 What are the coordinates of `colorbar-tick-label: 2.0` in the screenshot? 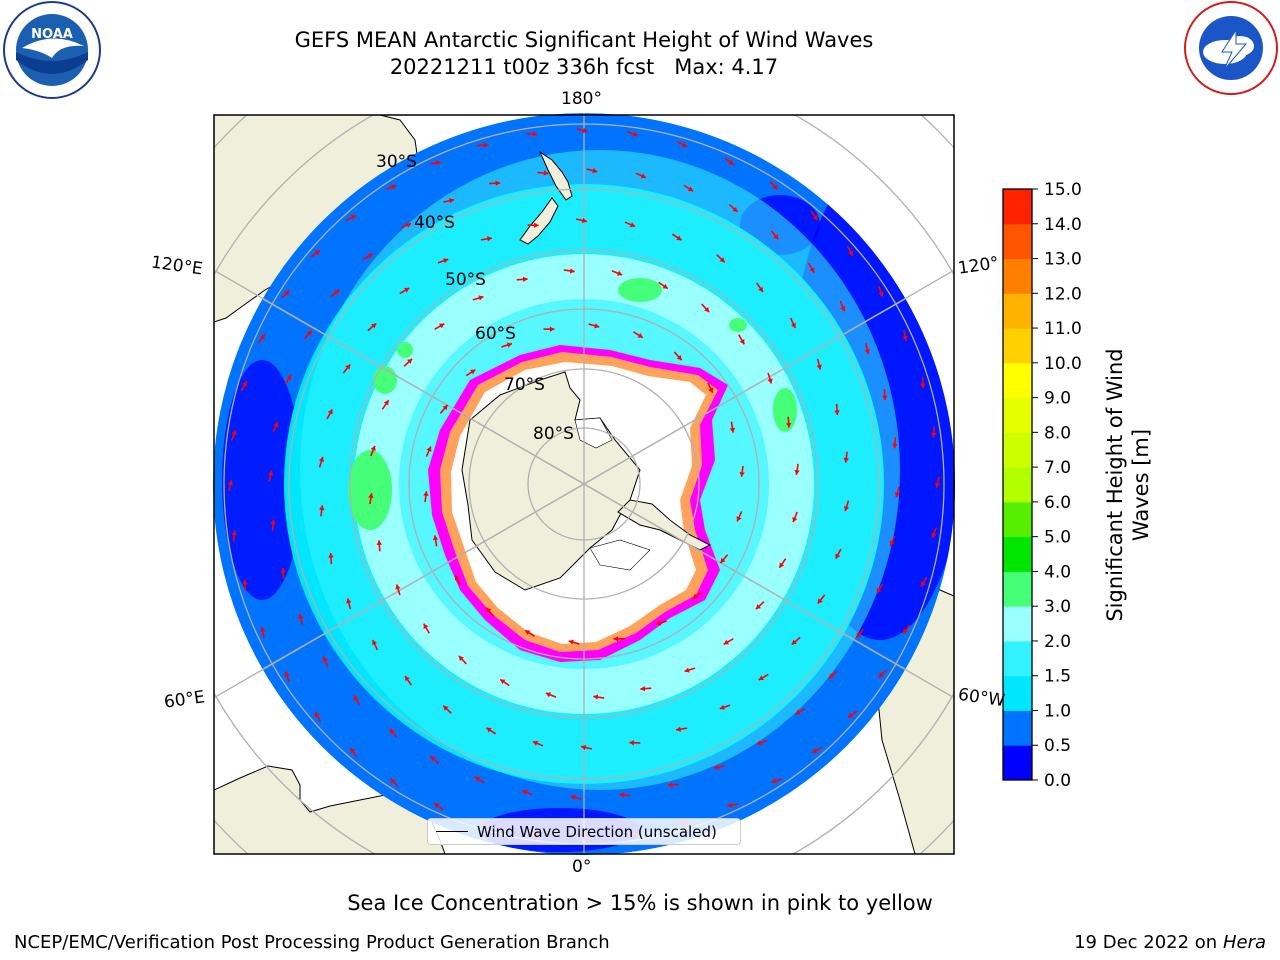 It's located at (1057, 642).